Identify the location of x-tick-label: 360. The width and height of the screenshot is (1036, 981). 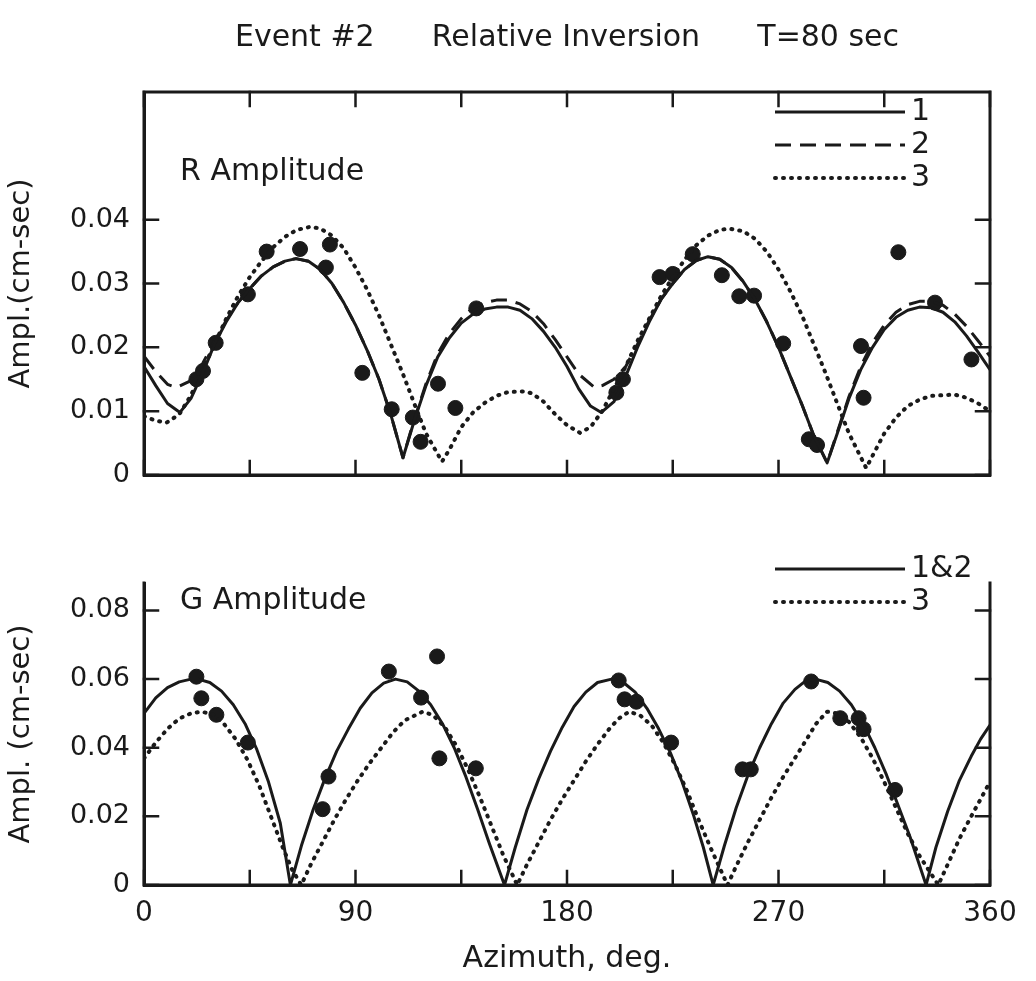
(990, 912).